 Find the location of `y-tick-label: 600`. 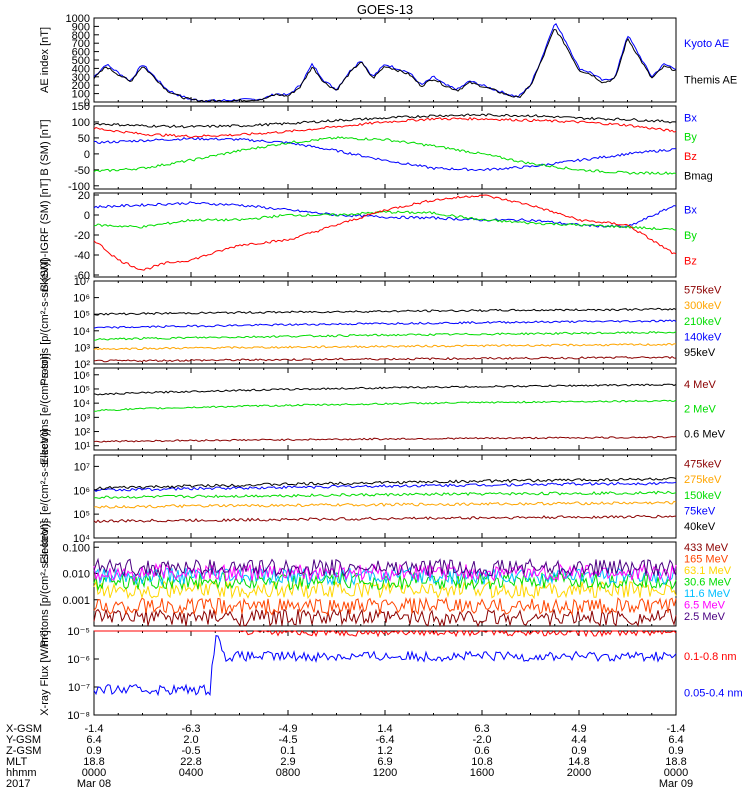

y-tick-label: 600 is located at coordinates (81, 53).